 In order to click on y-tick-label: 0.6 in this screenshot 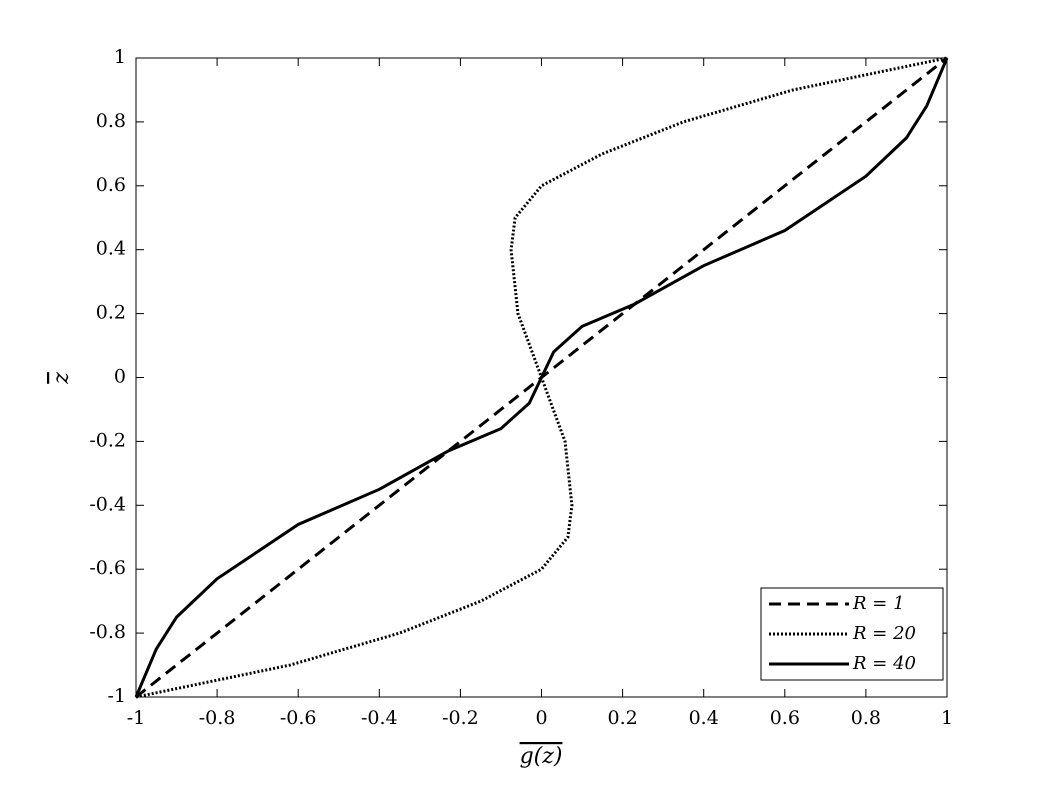, I will do `click(111, 185)`.